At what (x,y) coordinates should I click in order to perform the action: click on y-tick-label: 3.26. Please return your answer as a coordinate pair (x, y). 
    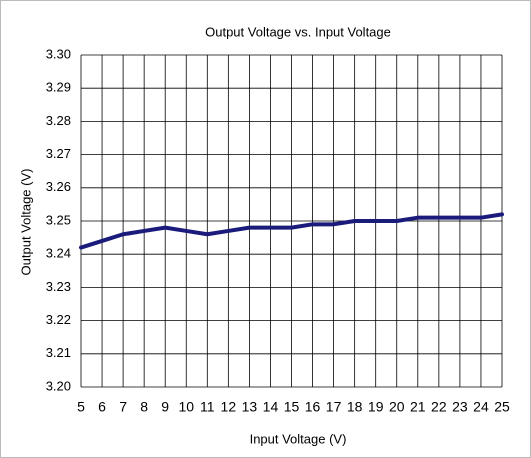
    Looking at the image, I should click on (58, 186).